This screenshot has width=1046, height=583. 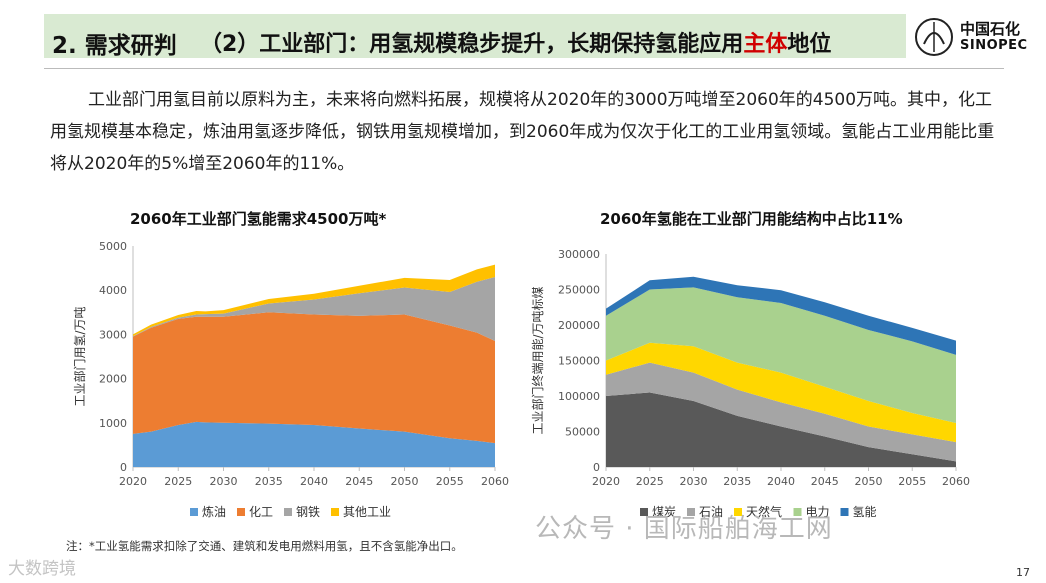 I want to click on y-tick-label: 250000, so click(x=579, y=290).